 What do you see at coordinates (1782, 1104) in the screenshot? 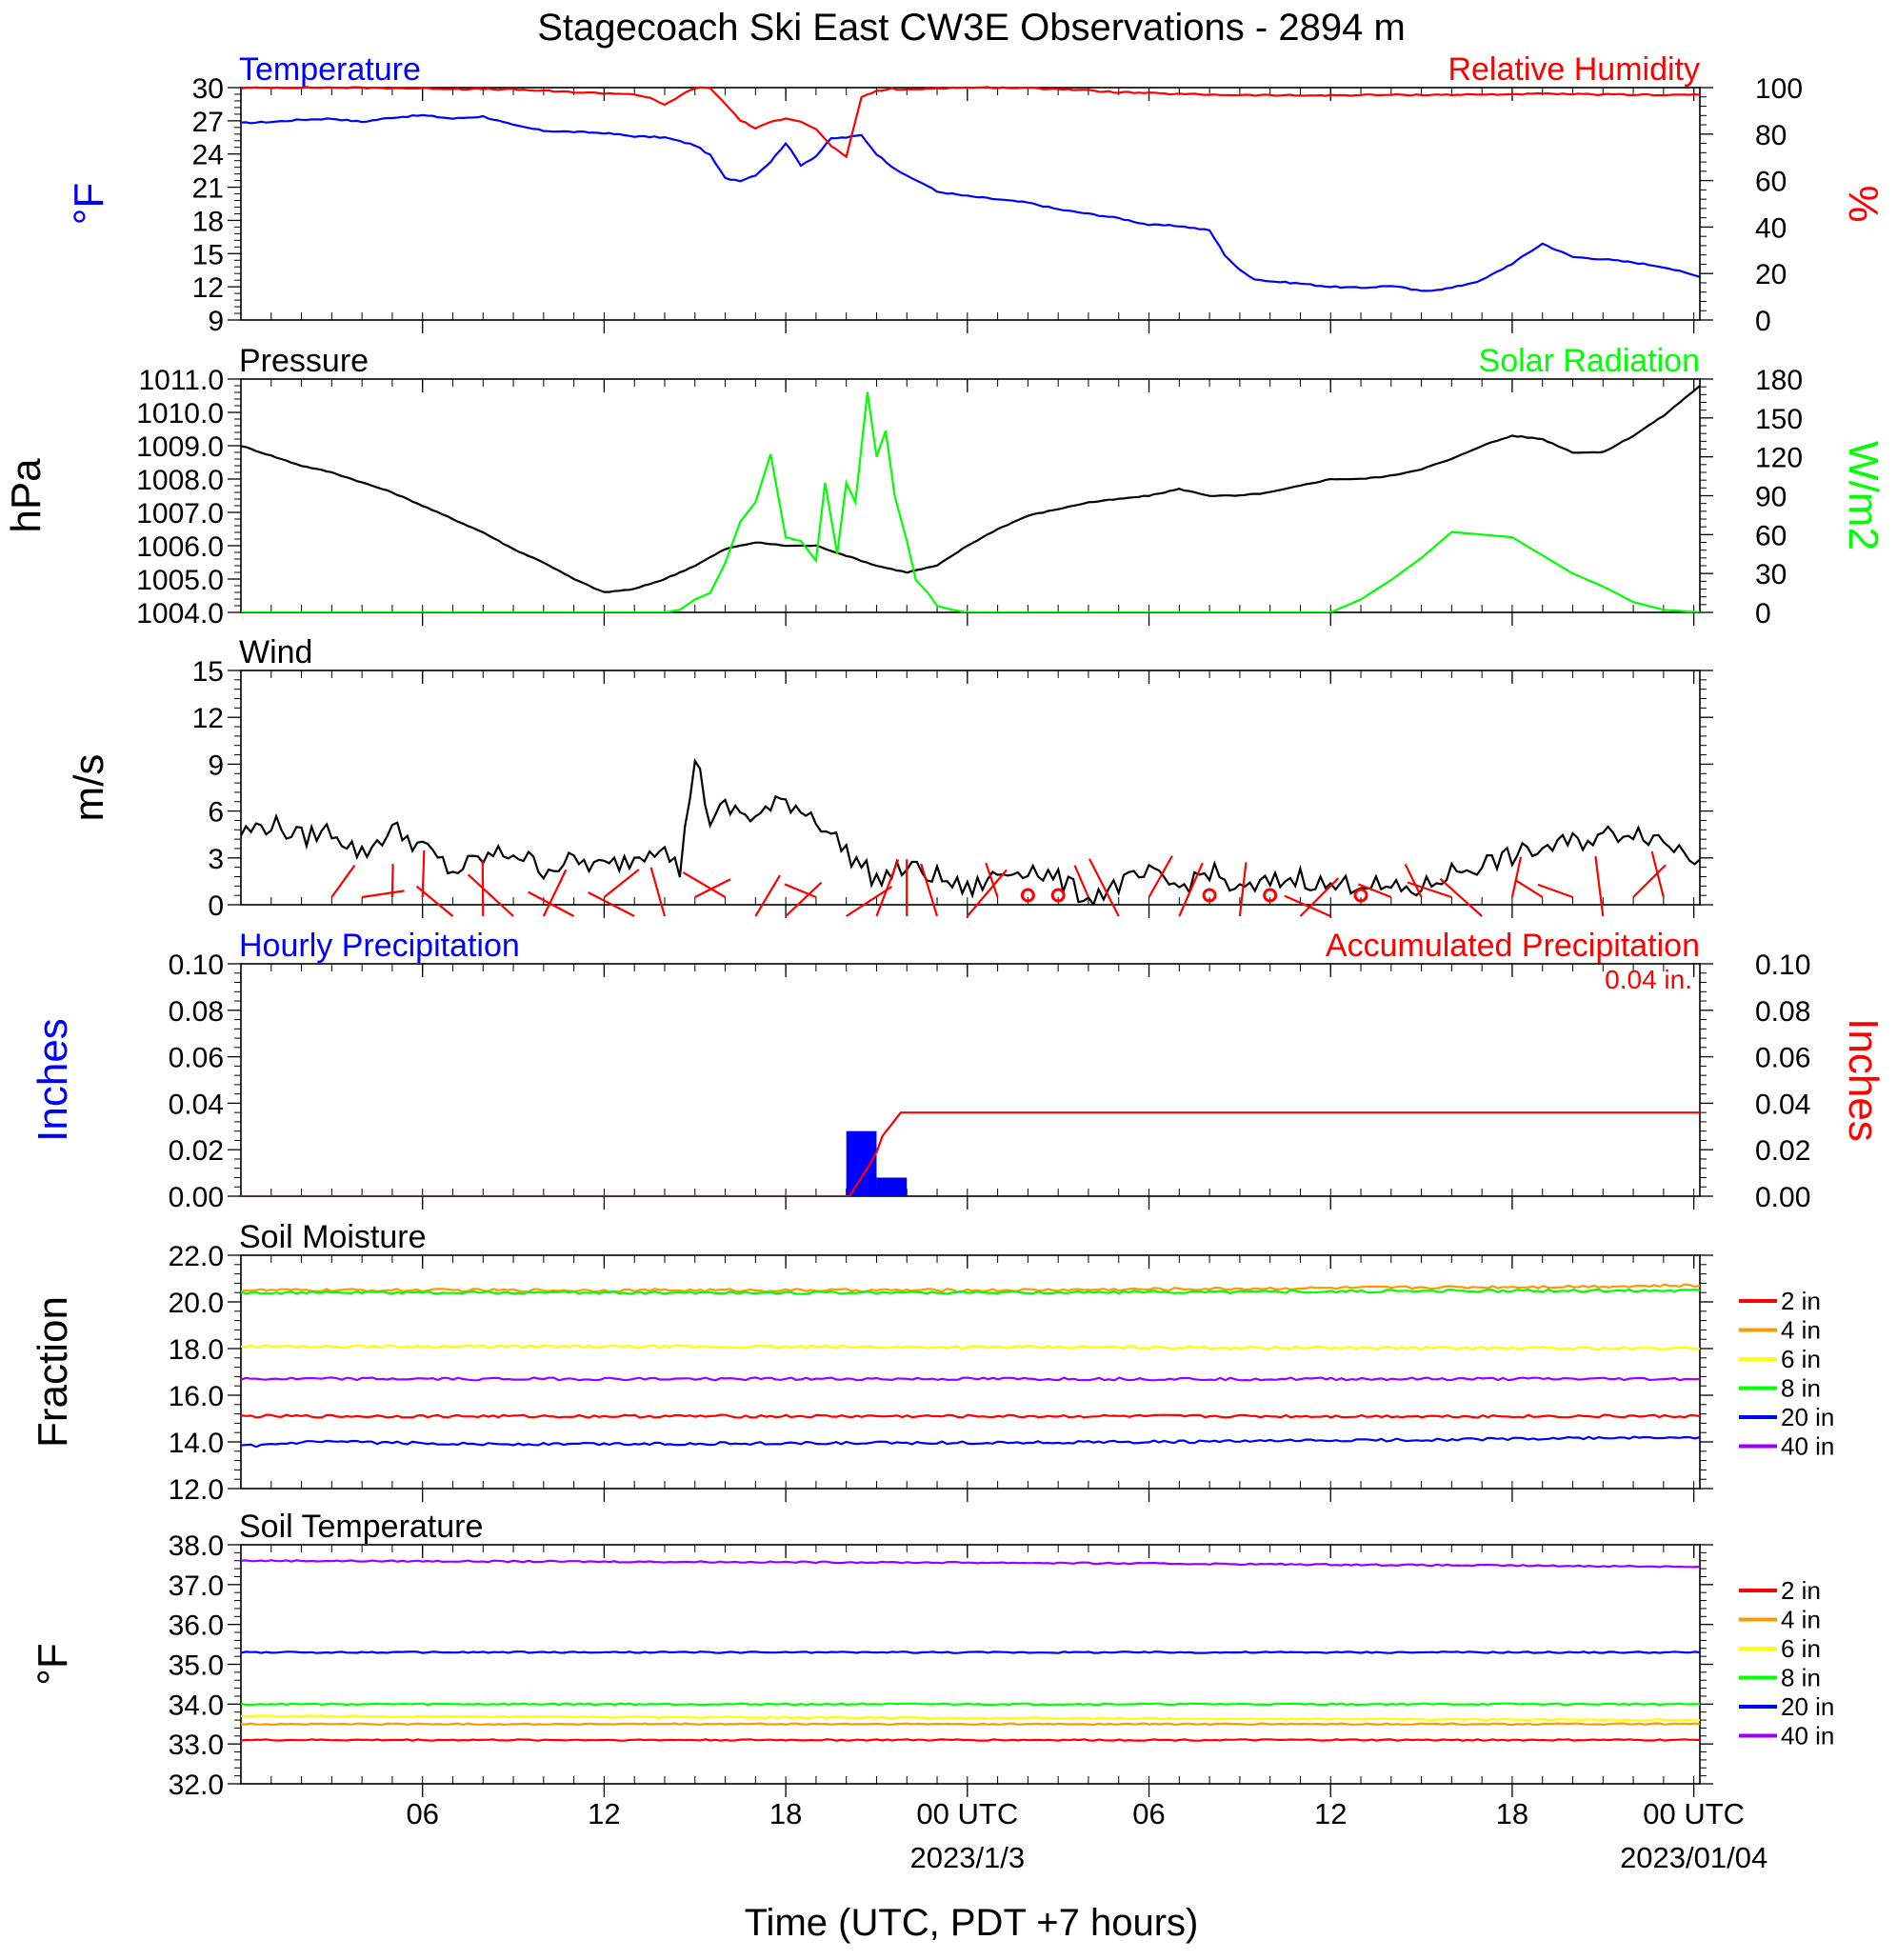
I see `y-right-tick-label: 0.04` at bounding box center [1782, 1104].